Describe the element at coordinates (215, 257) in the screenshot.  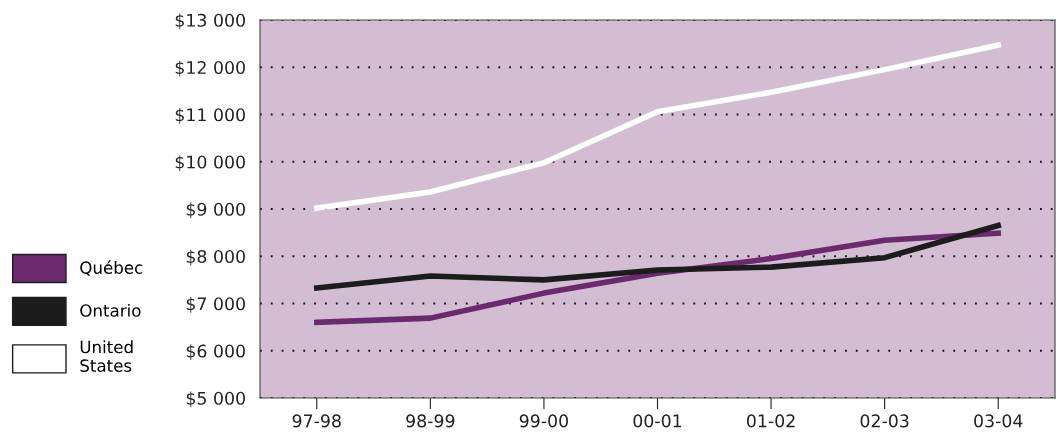
I see `y-tick-label: $8 000` at that location.